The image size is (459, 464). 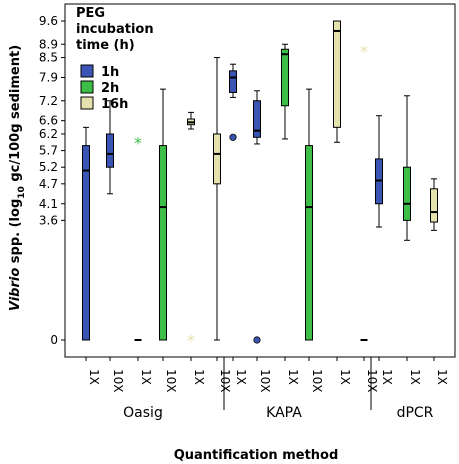 I want to click on legend-swatch-1h, so click(x=87, y=71).